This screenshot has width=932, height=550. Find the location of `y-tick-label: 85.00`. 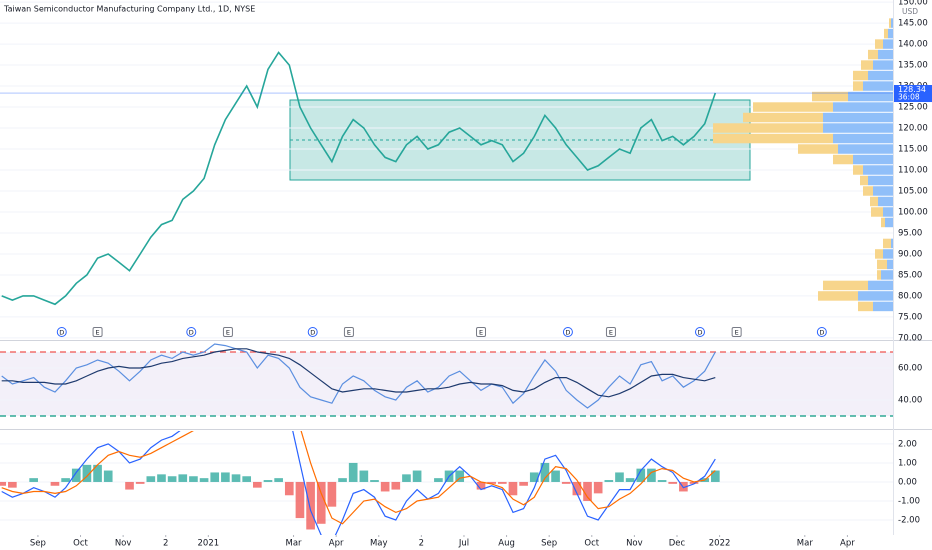

y-tick-label: 85.00 is located at coordinates (910, 275).